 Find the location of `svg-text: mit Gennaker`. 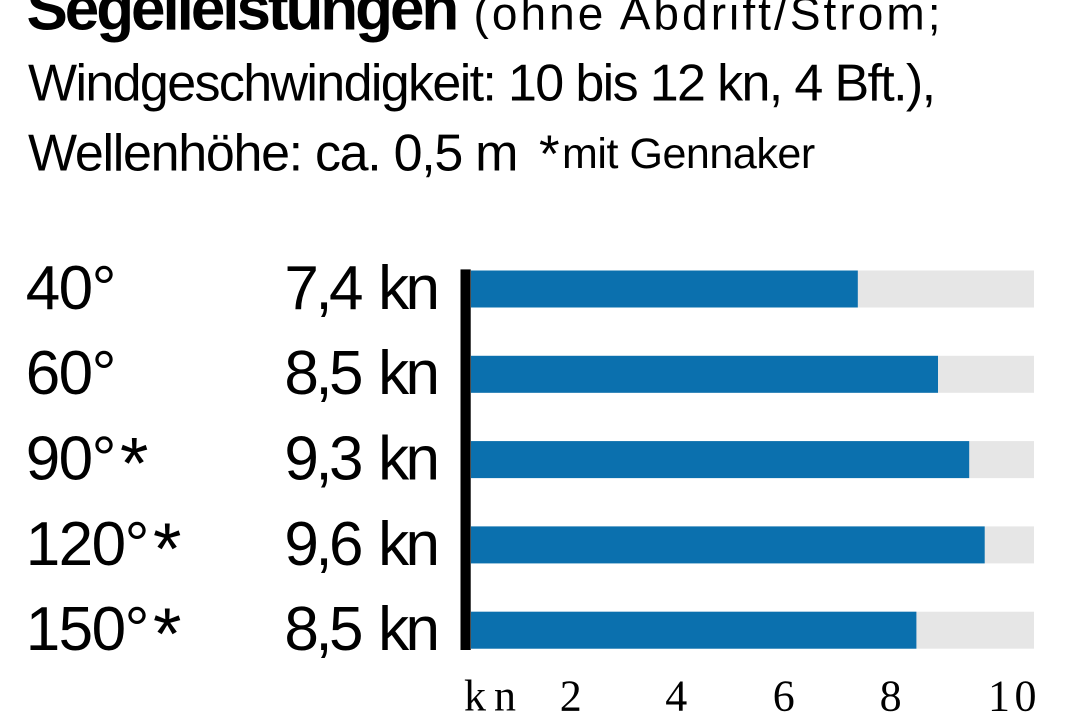

svg-text: mit Gennaker is located at coordinates (688, 154).